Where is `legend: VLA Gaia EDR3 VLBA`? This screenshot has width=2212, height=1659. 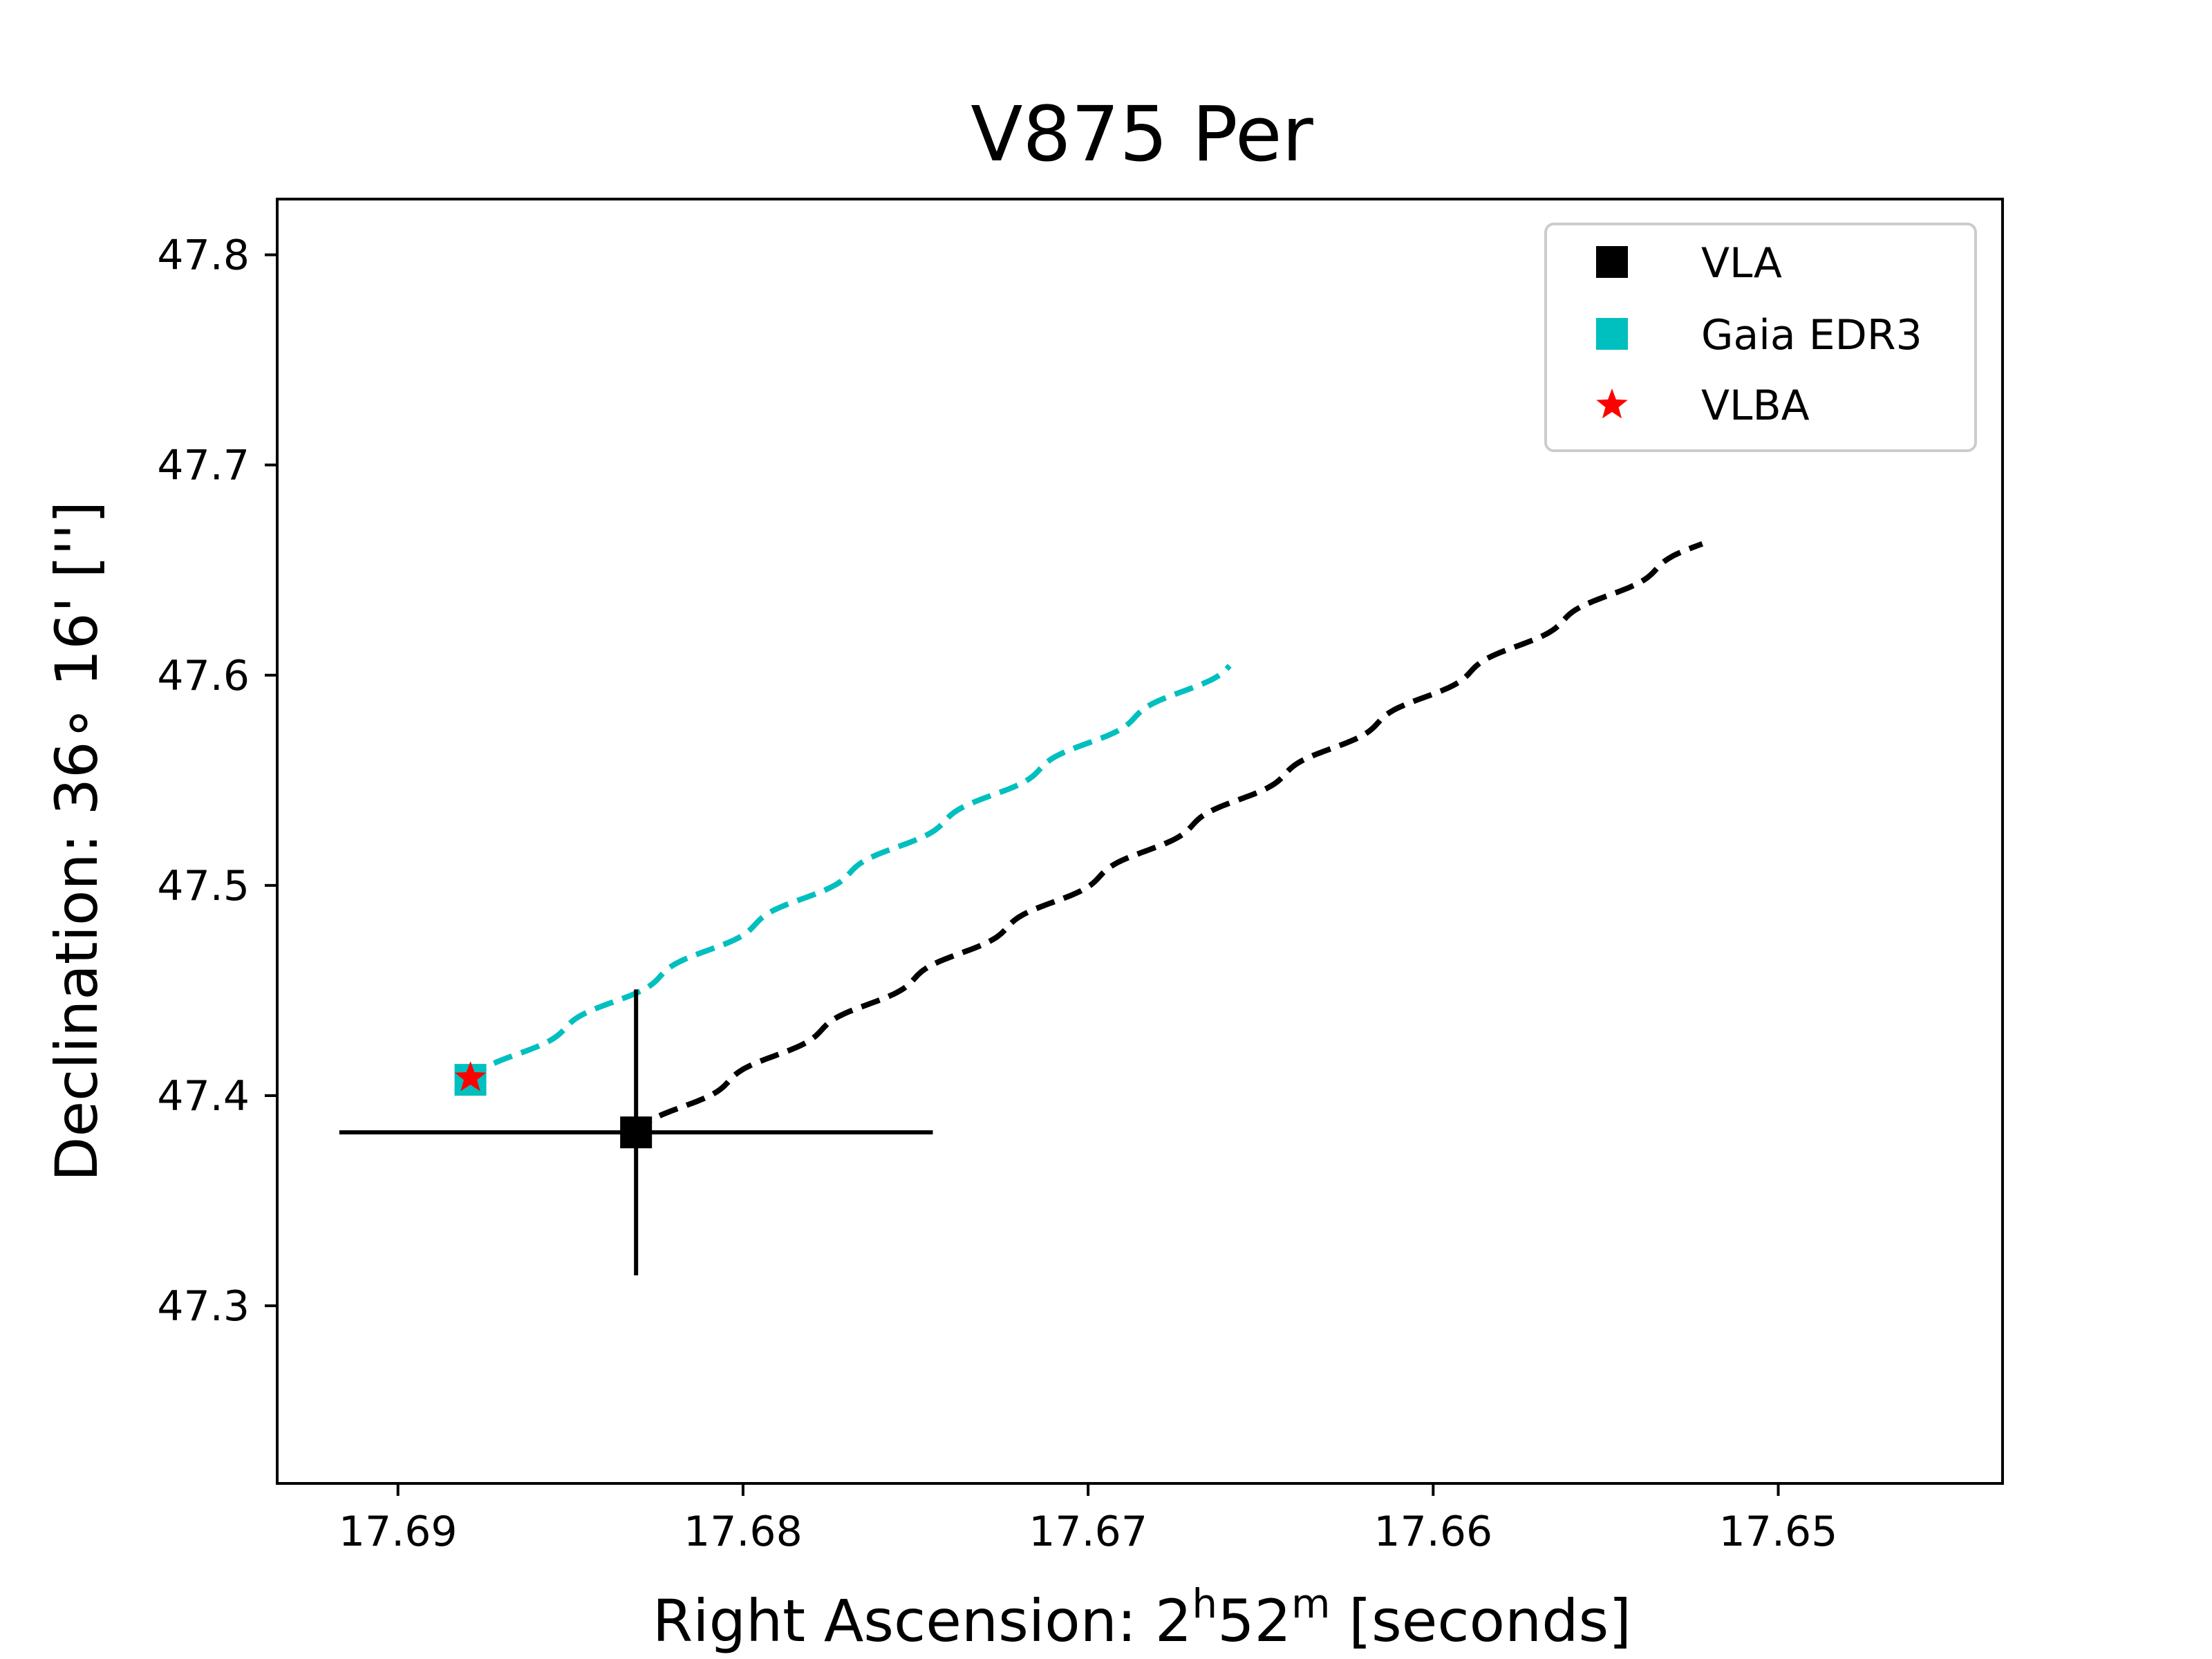
legend: VLA Gaia EDR3 VLBA is located at coordinates (1760, 337).